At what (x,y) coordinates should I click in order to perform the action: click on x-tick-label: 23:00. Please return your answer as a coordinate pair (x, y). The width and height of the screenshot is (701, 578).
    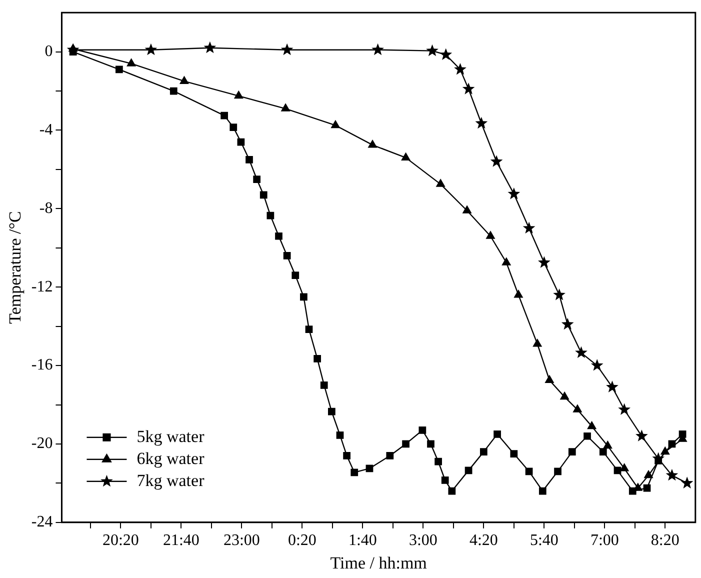
    Looking at the image, I should click on (241, 541).